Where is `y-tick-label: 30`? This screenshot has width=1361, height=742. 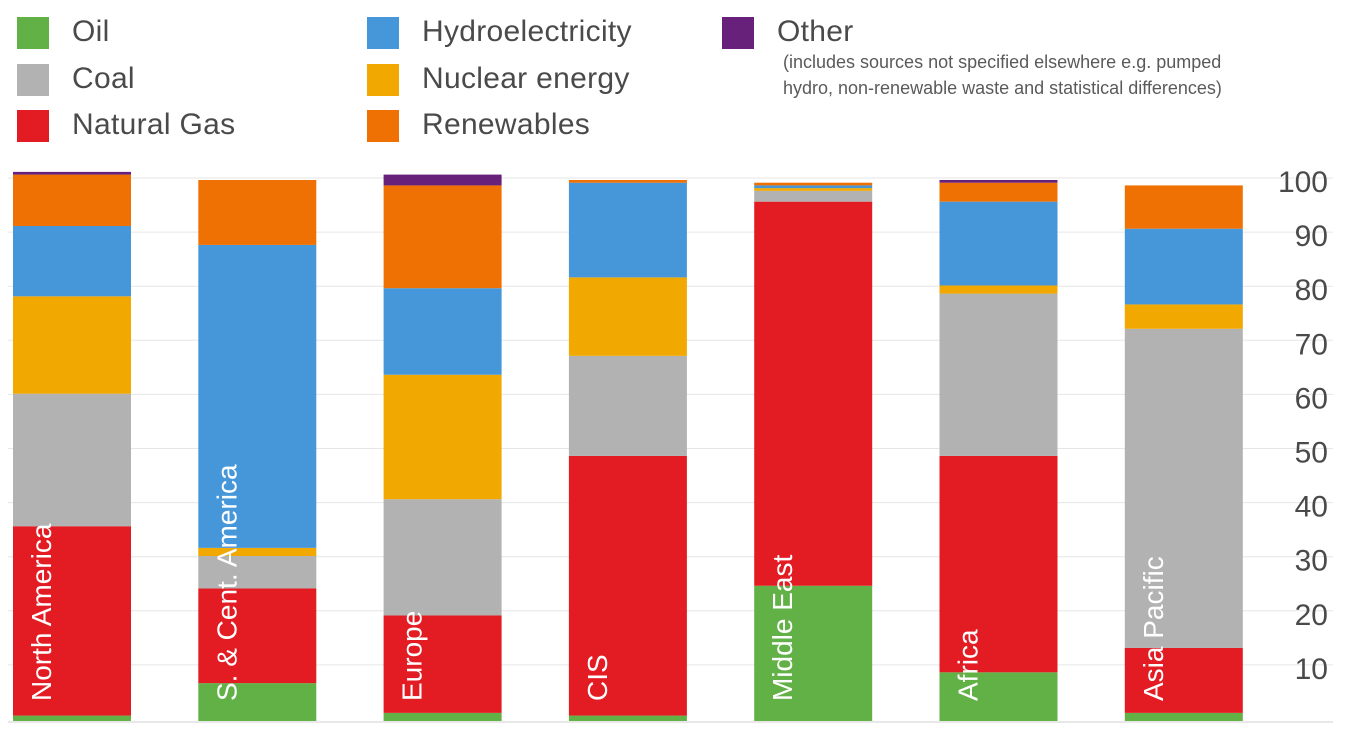 y-tick-label: 30 is located at coordinates (1311, 561).